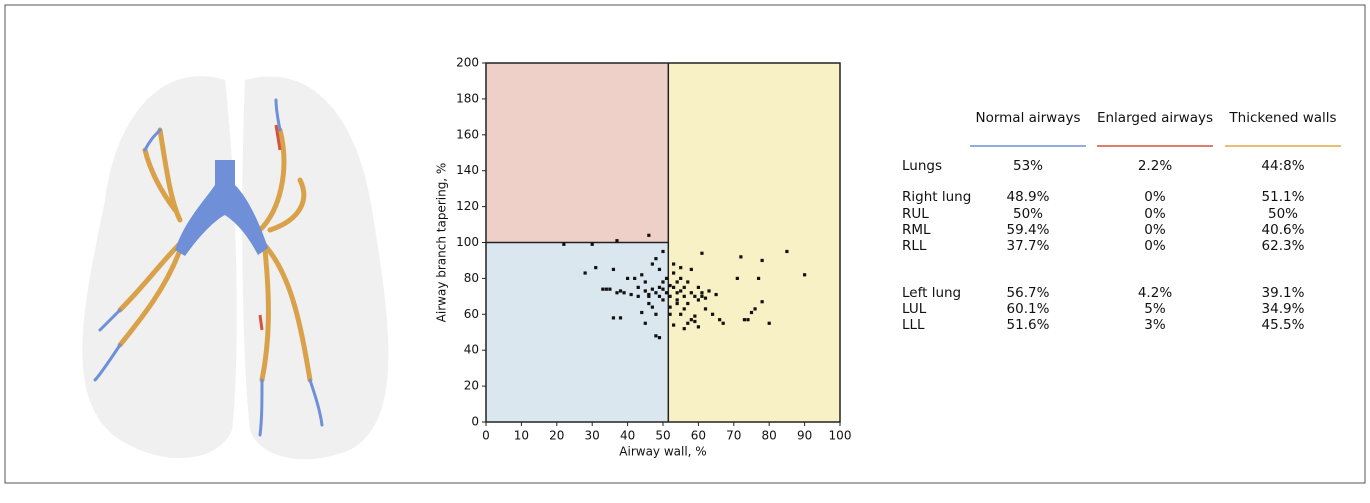 Image resolution: width=1370 pixels, height=503 pixels. What do you see at coordinates (915, 214) in the screenshot?
I see `row-label: RUL` at bounding box center [915, 214].